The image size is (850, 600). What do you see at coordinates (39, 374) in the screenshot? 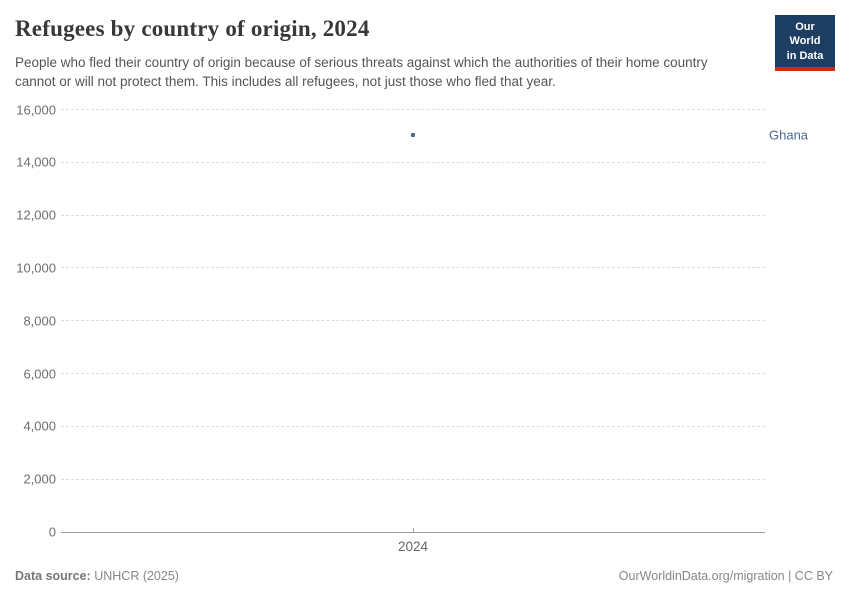
I see `y-tick-label: 6,000` at bounding box center [39, 374].